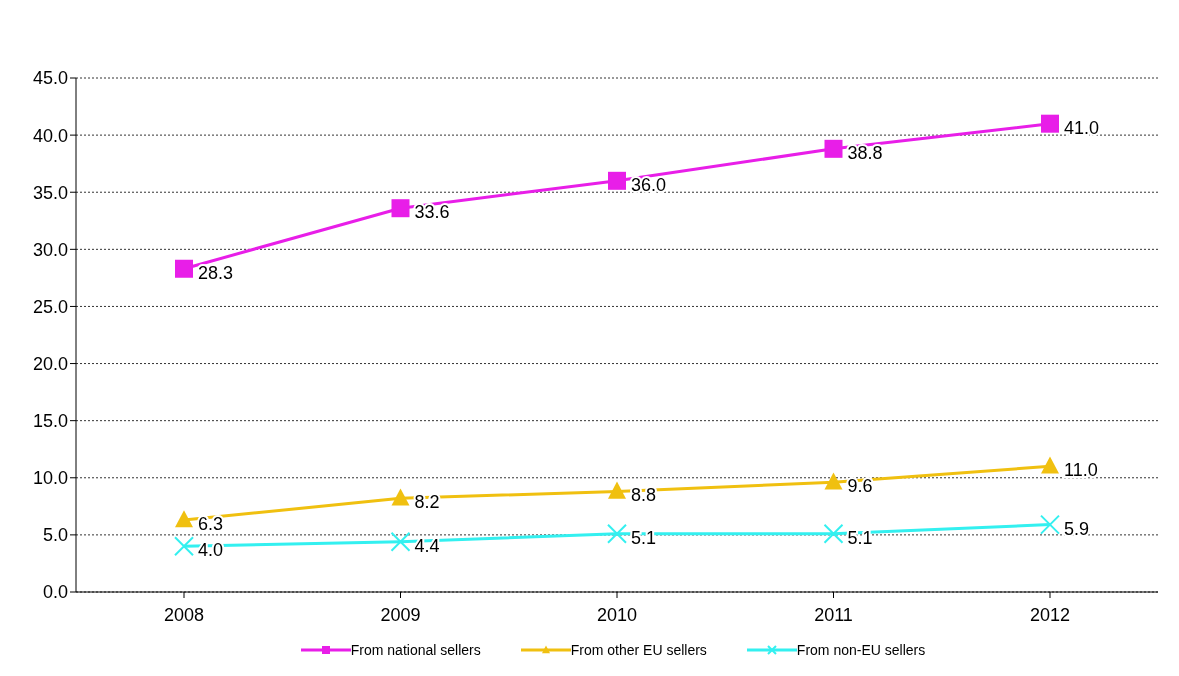  Describe the element at coordinates (1050, 614) in the screenshot. I see `x-tick-label: 2012` at that location.